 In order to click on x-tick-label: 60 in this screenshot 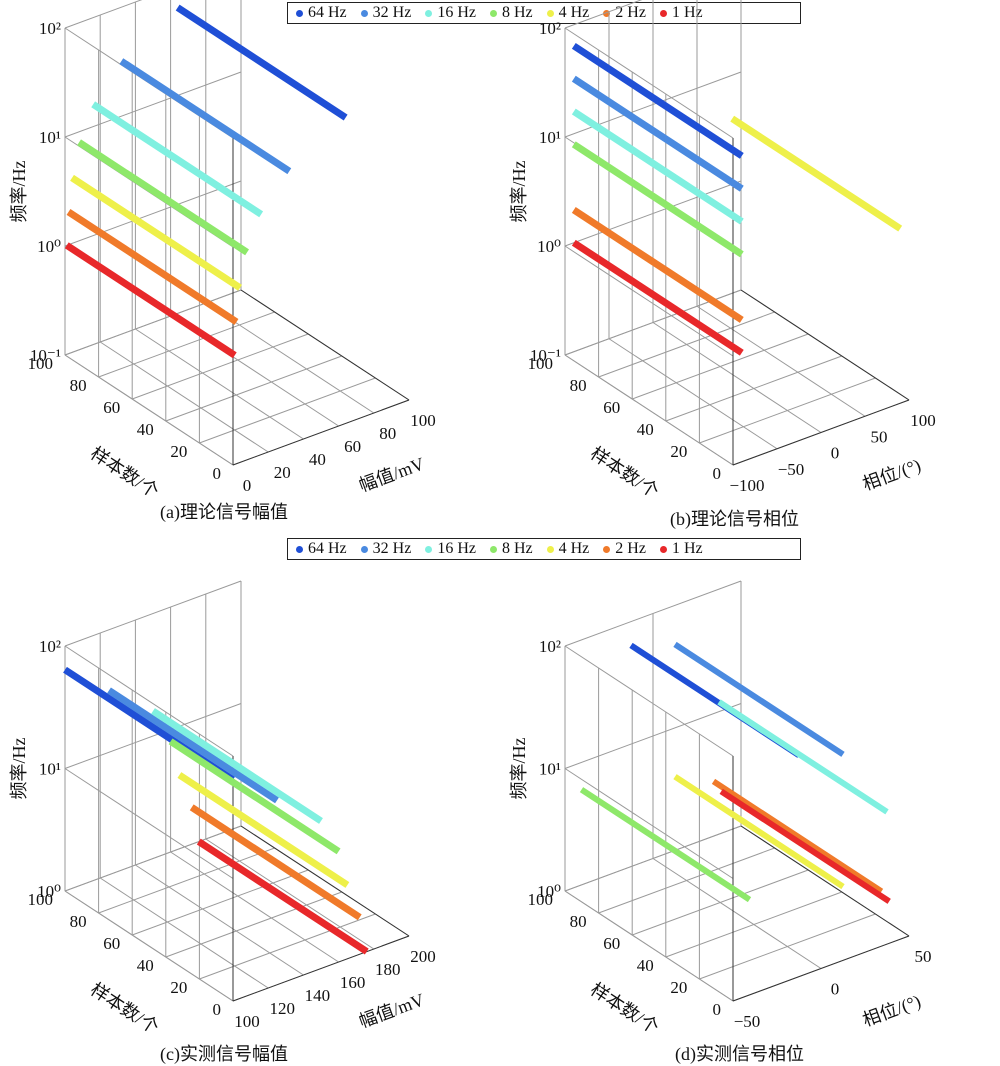, I will do `click(352, 446)`.